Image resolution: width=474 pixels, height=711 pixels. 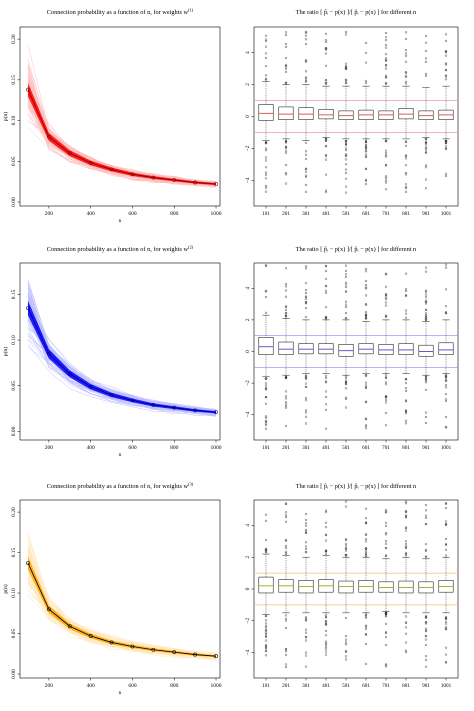 What do you see at coordinates (266, 214) in the screenshot?
I see `x-tick-label: 101` at bounding box center [266, 214].